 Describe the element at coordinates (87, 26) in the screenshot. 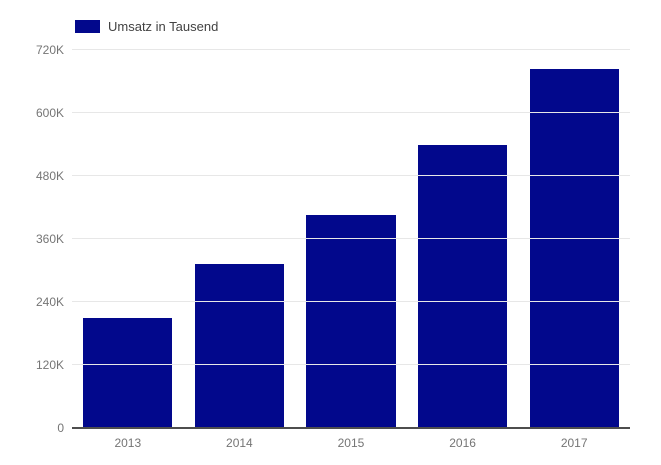

I see `legend-swatch` at that location.